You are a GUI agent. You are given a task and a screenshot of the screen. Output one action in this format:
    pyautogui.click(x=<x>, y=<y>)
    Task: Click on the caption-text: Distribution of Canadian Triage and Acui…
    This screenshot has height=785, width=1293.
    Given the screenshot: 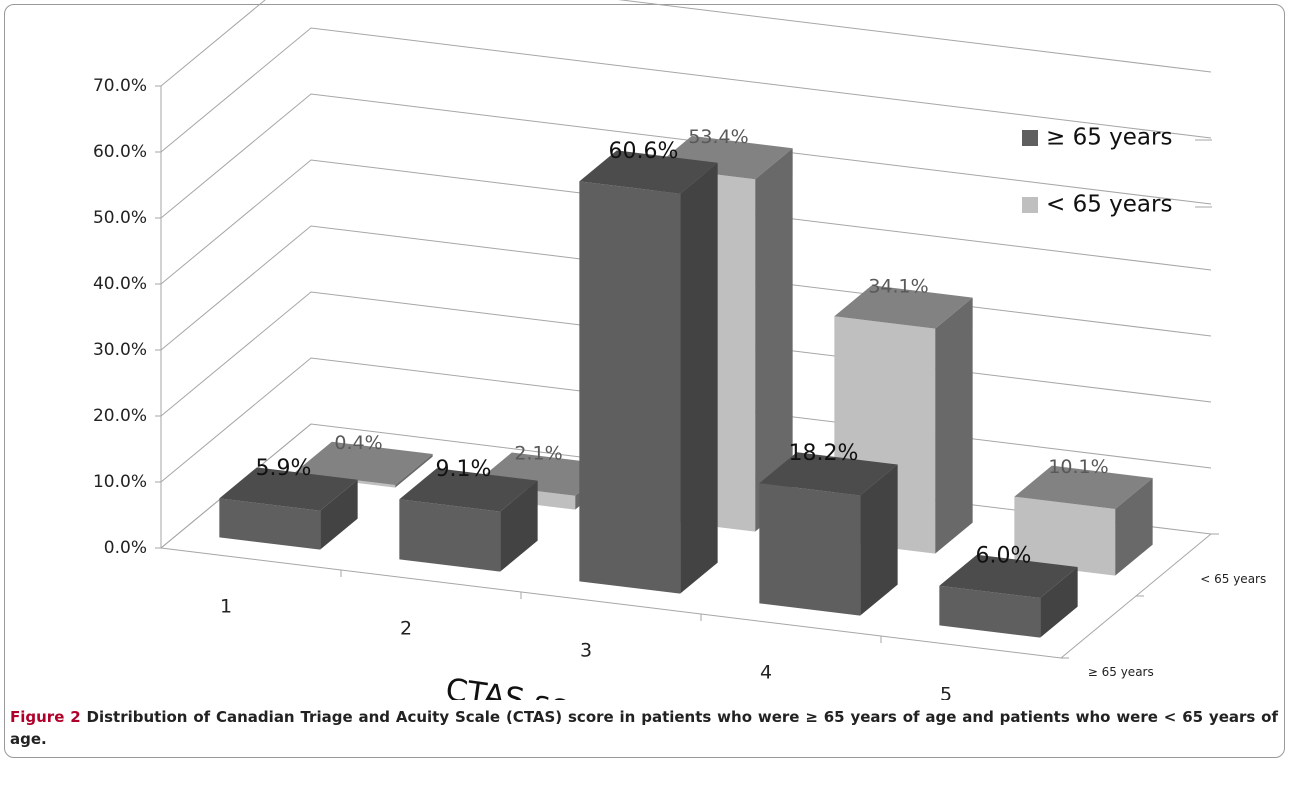 What is the action you would take?
    pyautogui.click(x=644, y=728)
    